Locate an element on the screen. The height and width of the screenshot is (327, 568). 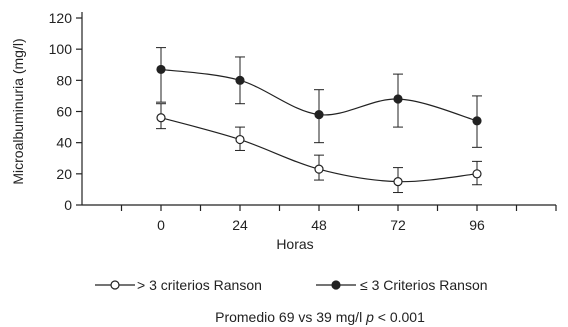
legend-filled-marker is located at coordinates (336, 285).